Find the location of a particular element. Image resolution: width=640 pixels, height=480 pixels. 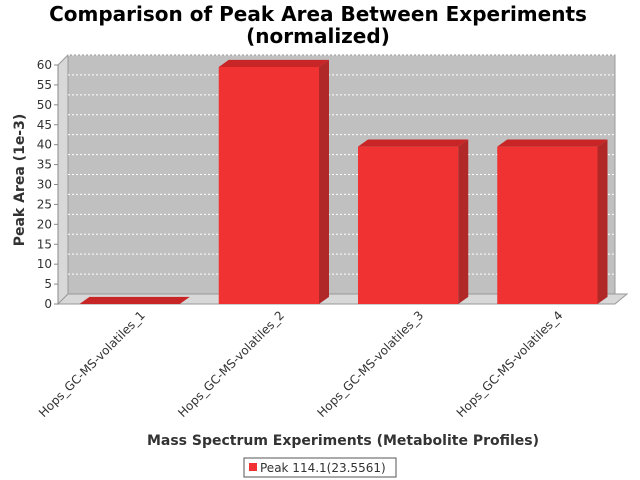

y-axis: 0 5 10 15 20 25 30 35 40 45 50 55 60 is located at coordinates (48, 184).